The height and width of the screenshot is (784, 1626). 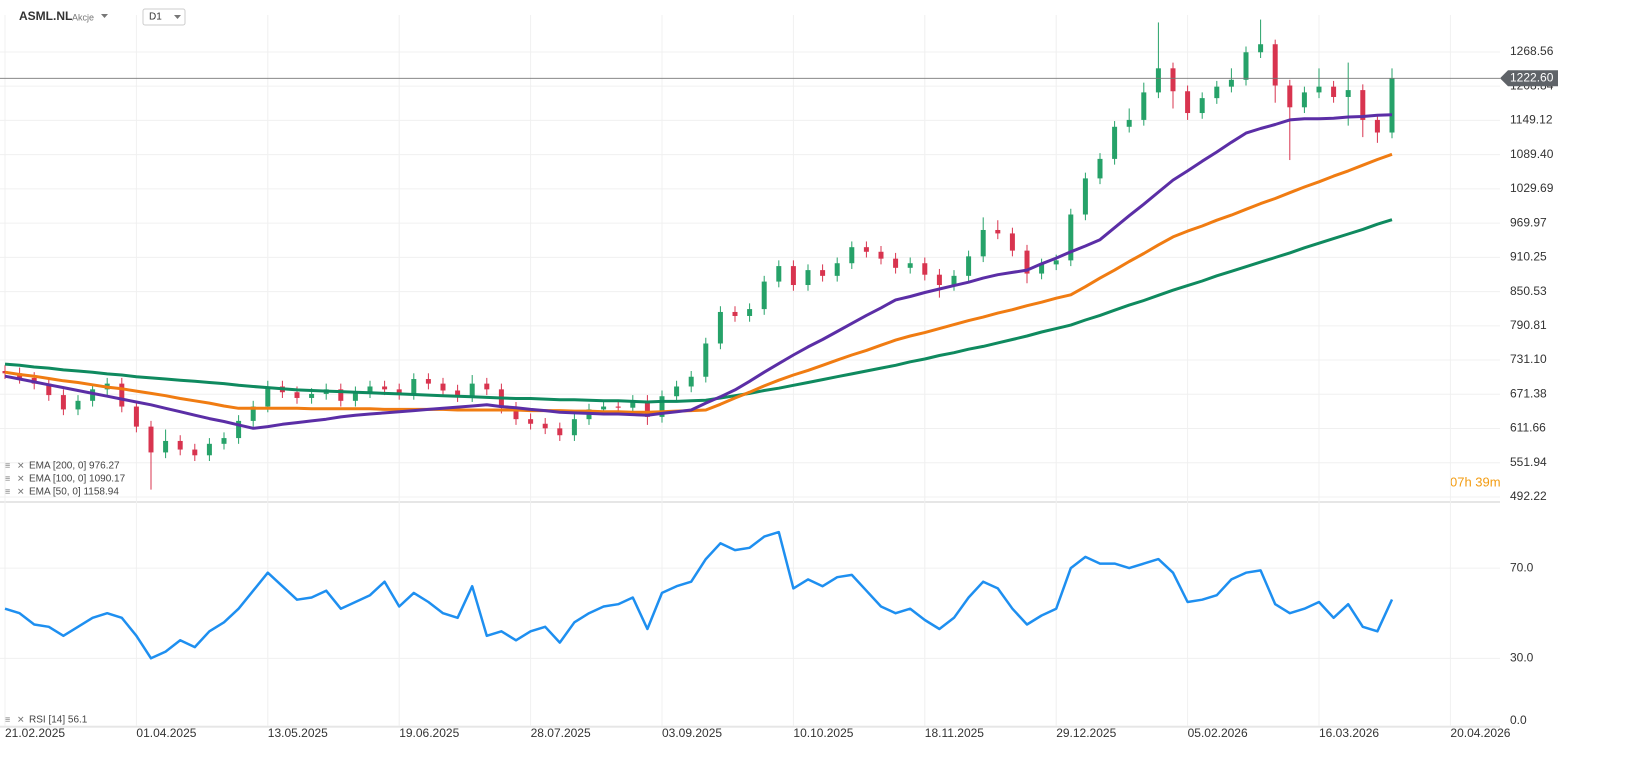 I want to click on y-tick-label: 611.66, so click(x=1528, y=428).